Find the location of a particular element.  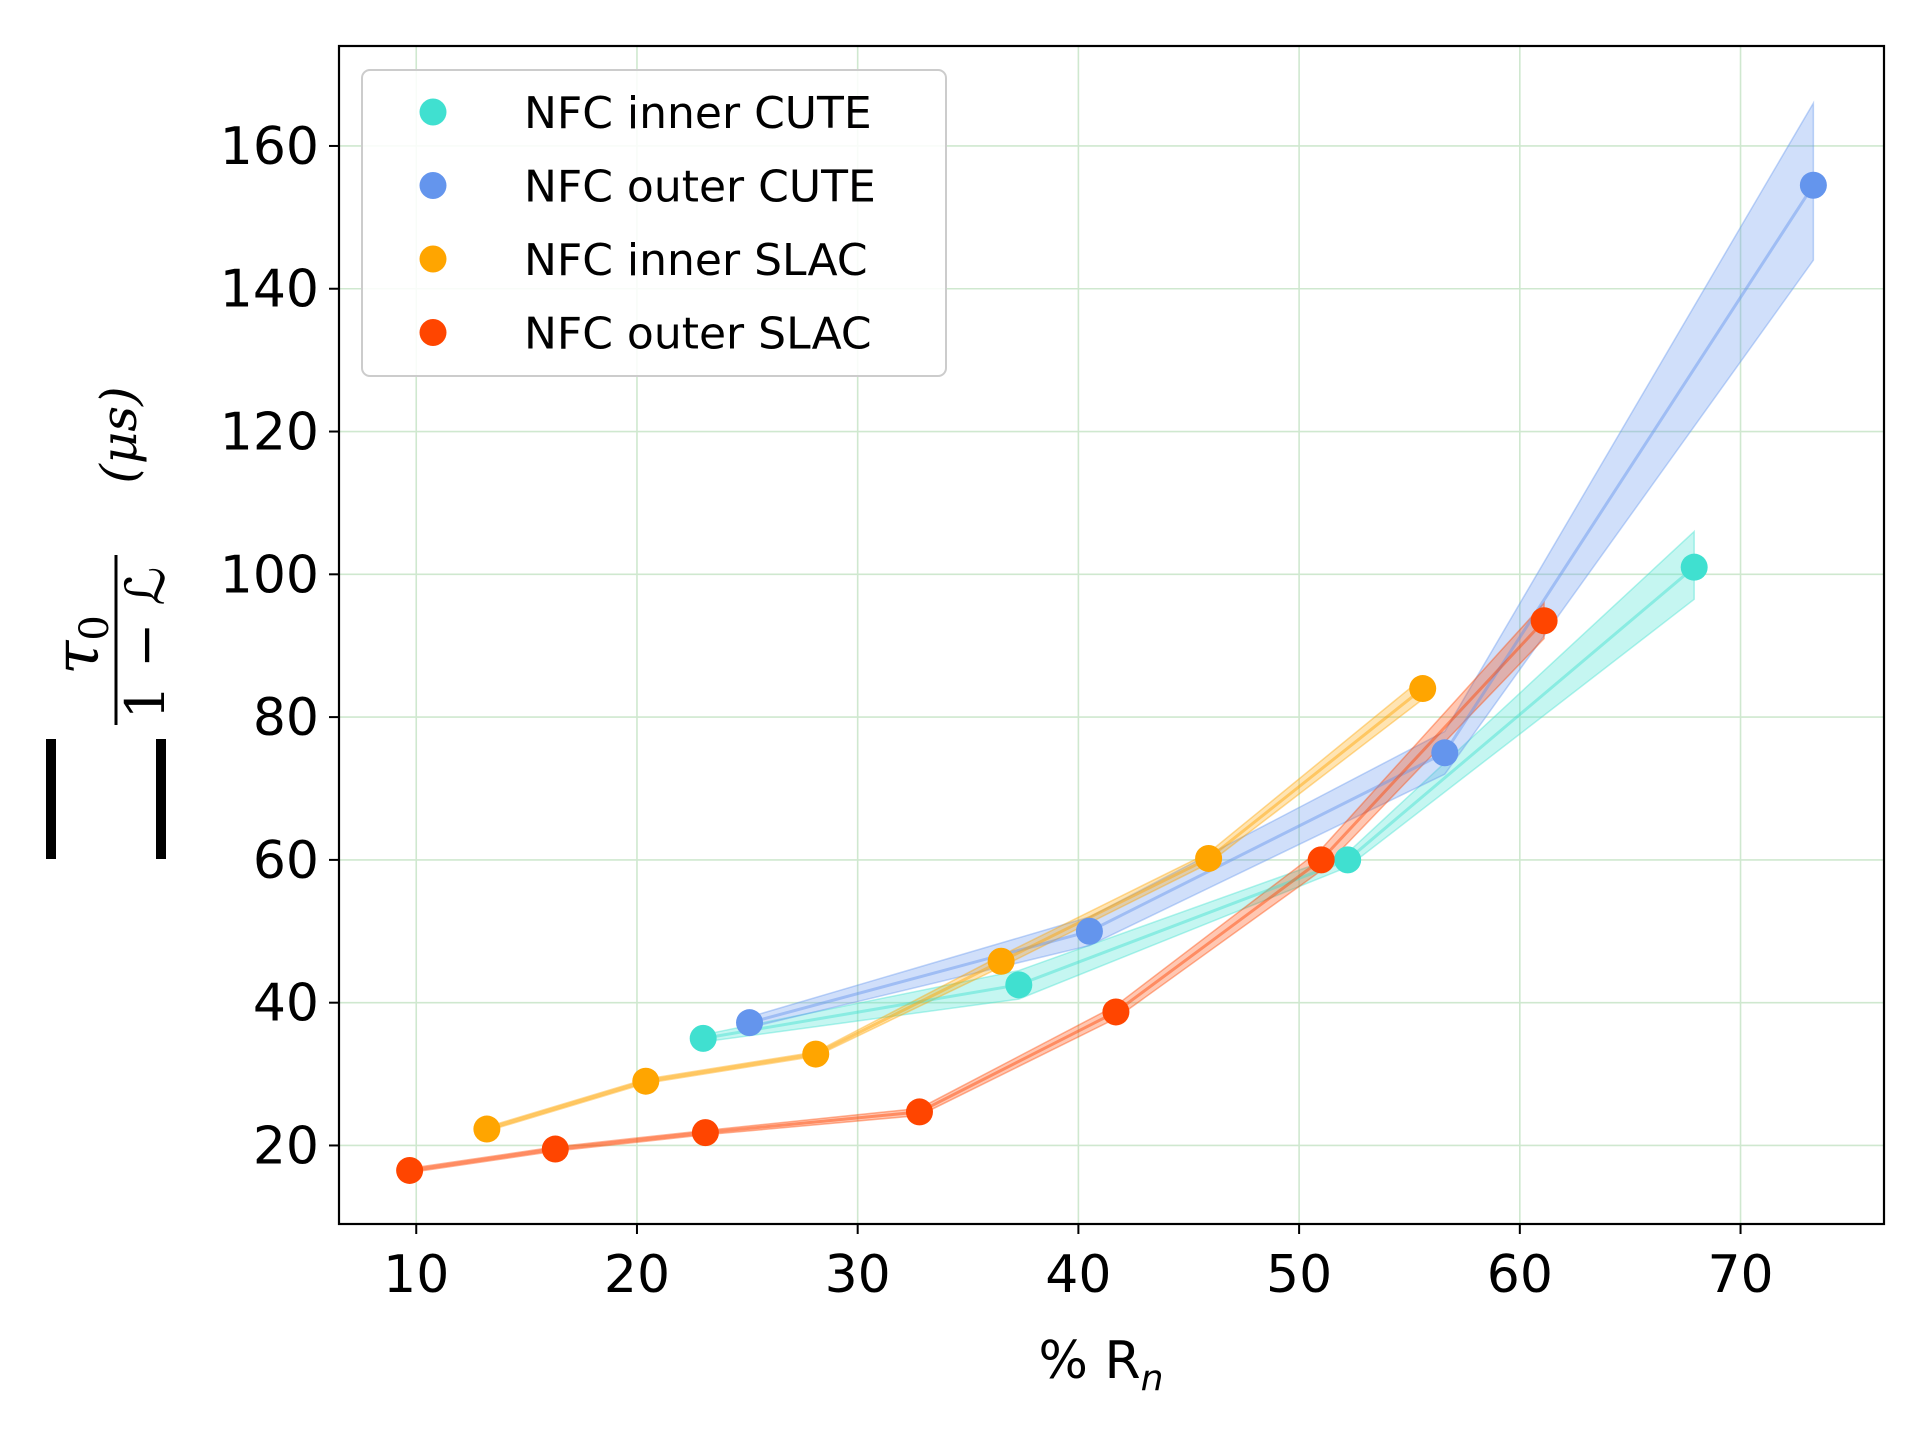

x-tick-label: 60 is located at coordinates (1520, 1275).